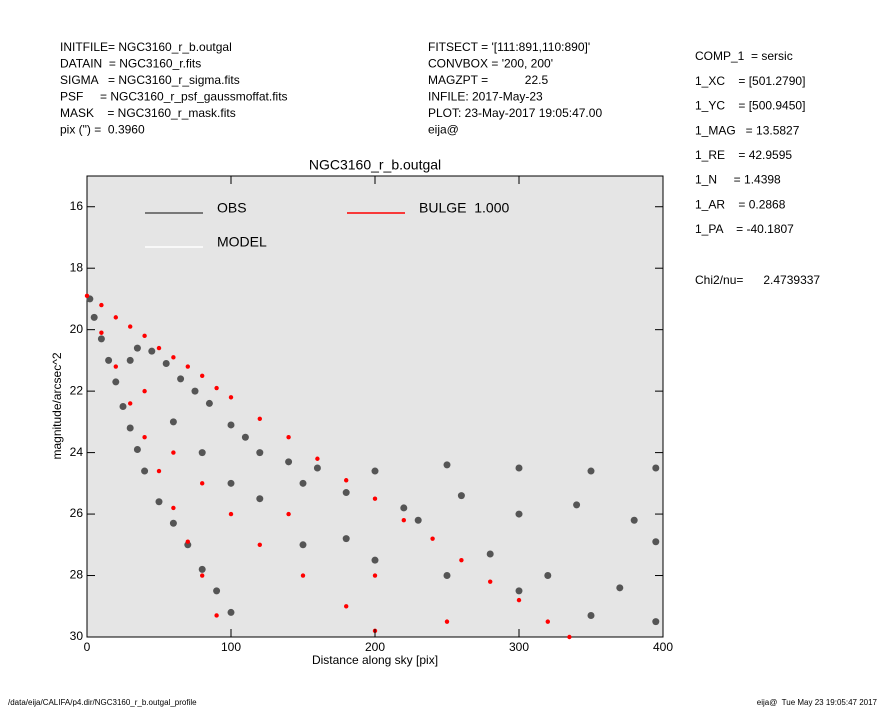 Image resolution: width=885 pixels, height=713 pixels. Describe the element at coordinates (375, 647) in the screenshot. I see `x-tick-label: 200` at that location.